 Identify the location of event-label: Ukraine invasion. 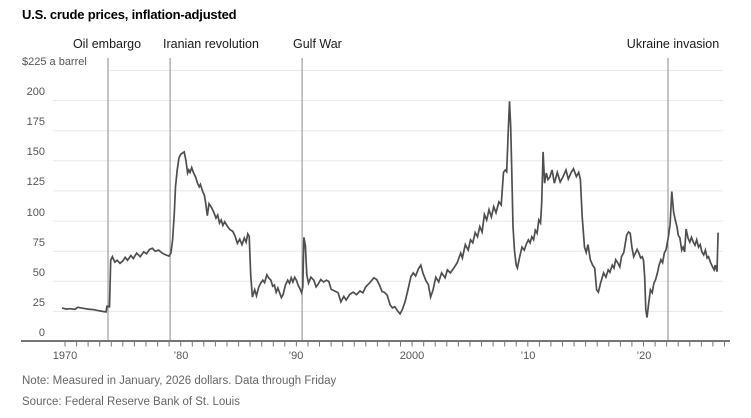
(673, 44).